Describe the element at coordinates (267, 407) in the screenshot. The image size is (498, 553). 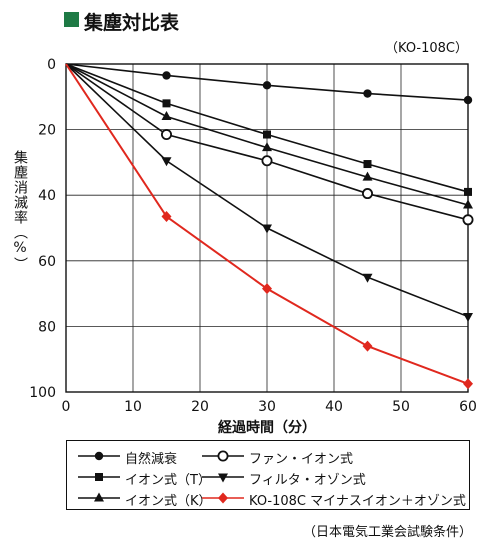
I see `x-tick-label: 30` at that location.